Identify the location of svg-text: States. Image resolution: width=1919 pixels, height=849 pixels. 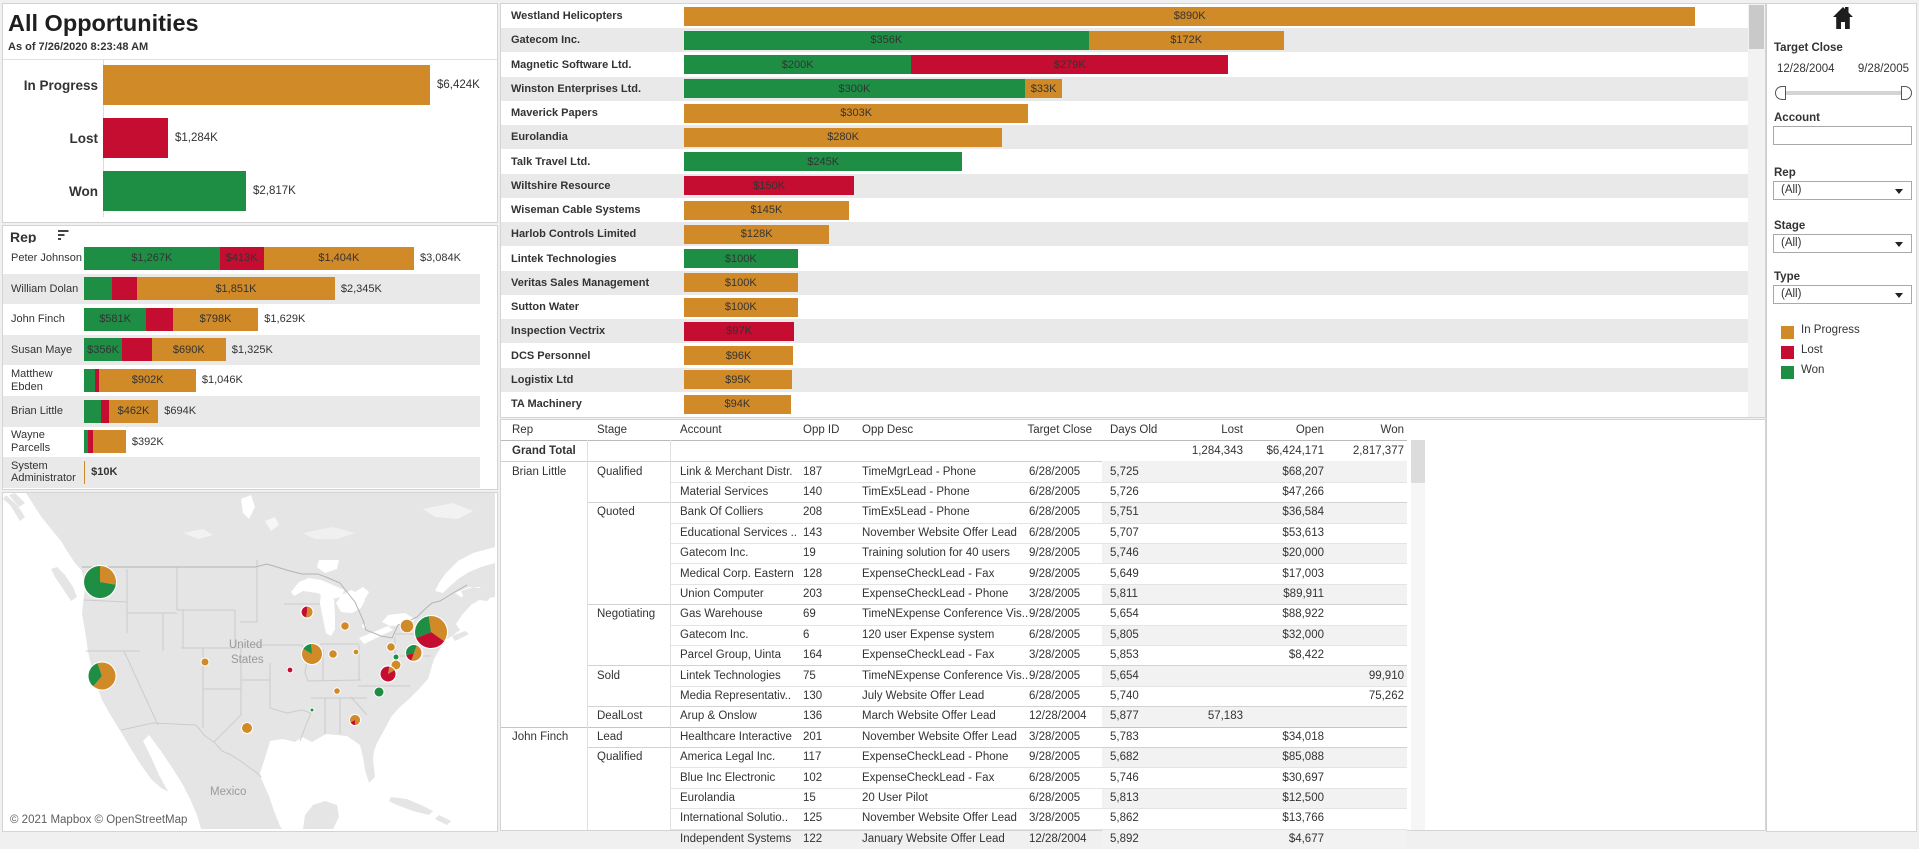
(247, 660).